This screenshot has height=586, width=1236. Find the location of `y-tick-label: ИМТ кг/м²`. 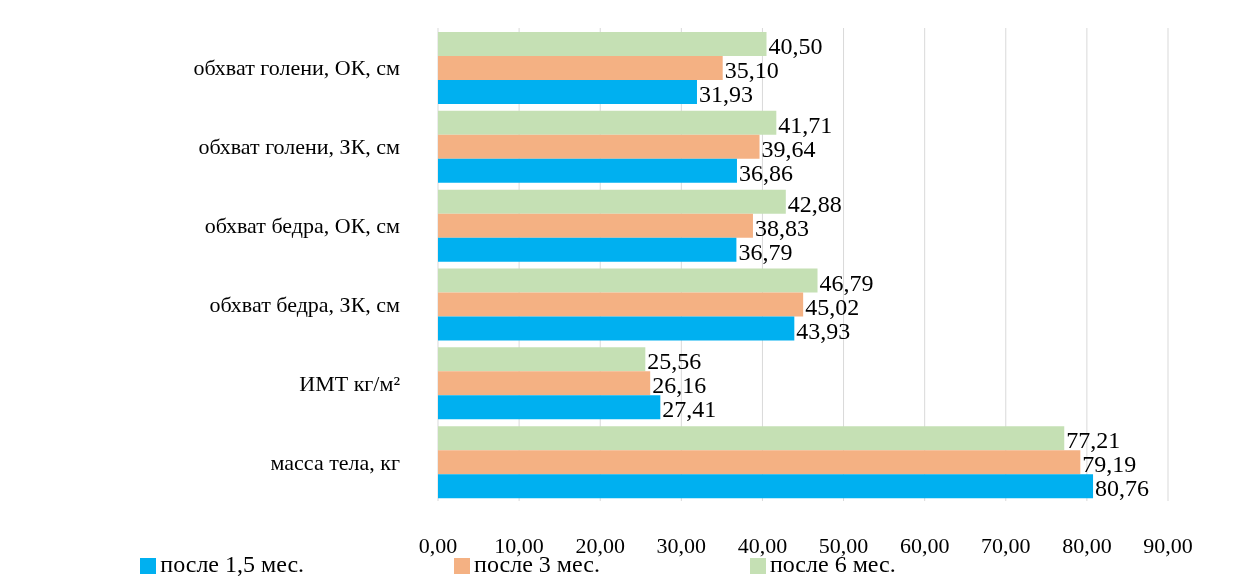

y-tick-label: ИМТ кг/м² is located at coordinates (350, 383).